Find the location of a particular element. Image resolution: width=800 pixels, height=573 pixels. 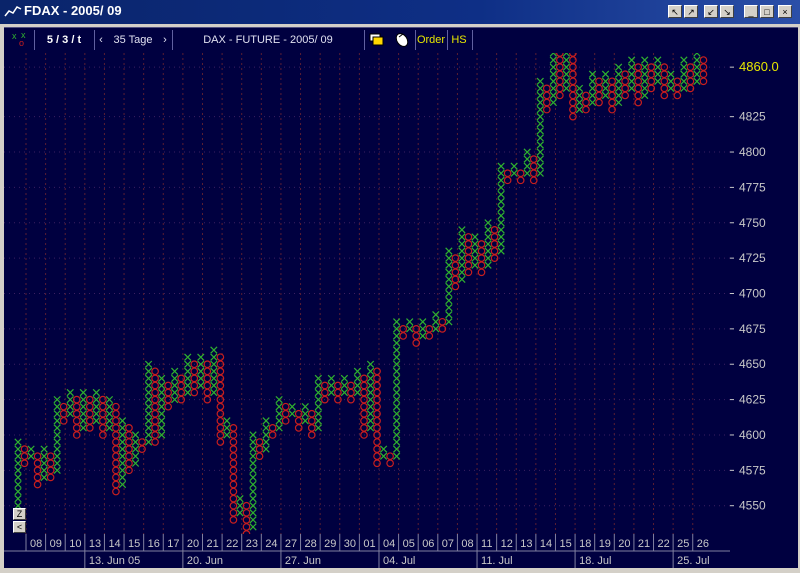

windows-icon is located at coordinates (377, 40).